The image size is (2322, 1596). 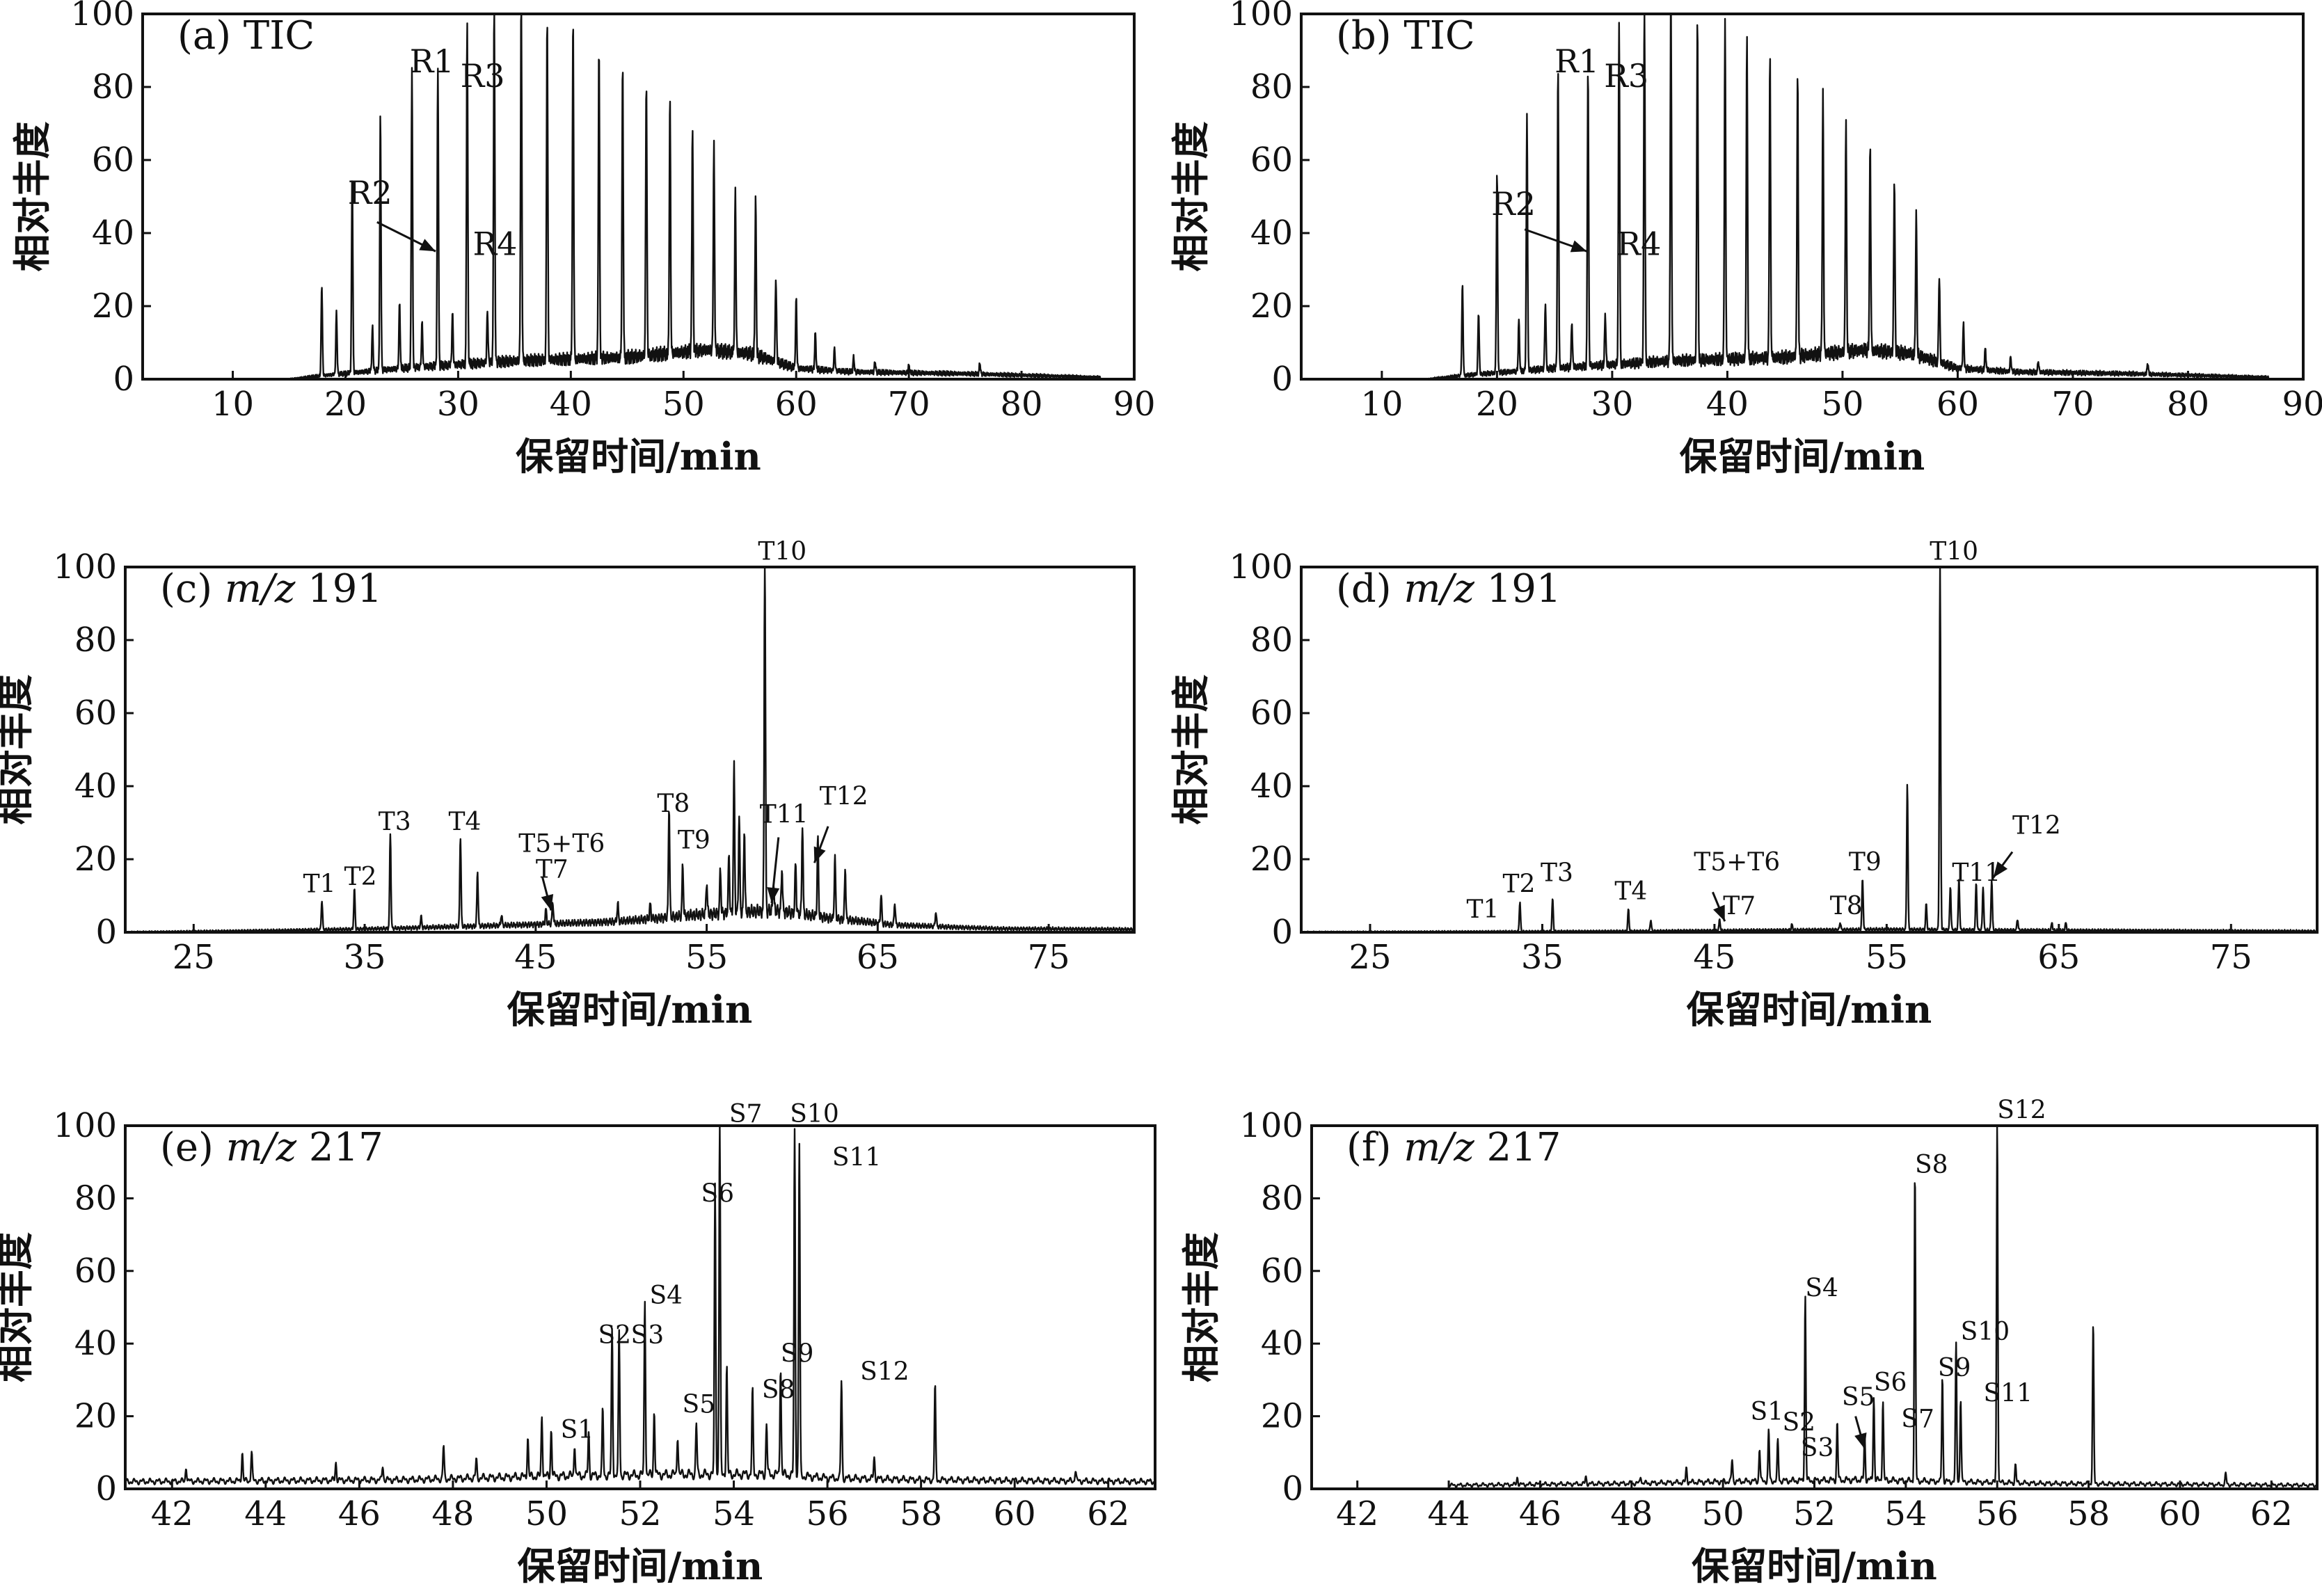 What do you see at coordinates (1890, 1382) in the screenshot?
I see `peak-label: S6` at bounding box center [1890, 1382].